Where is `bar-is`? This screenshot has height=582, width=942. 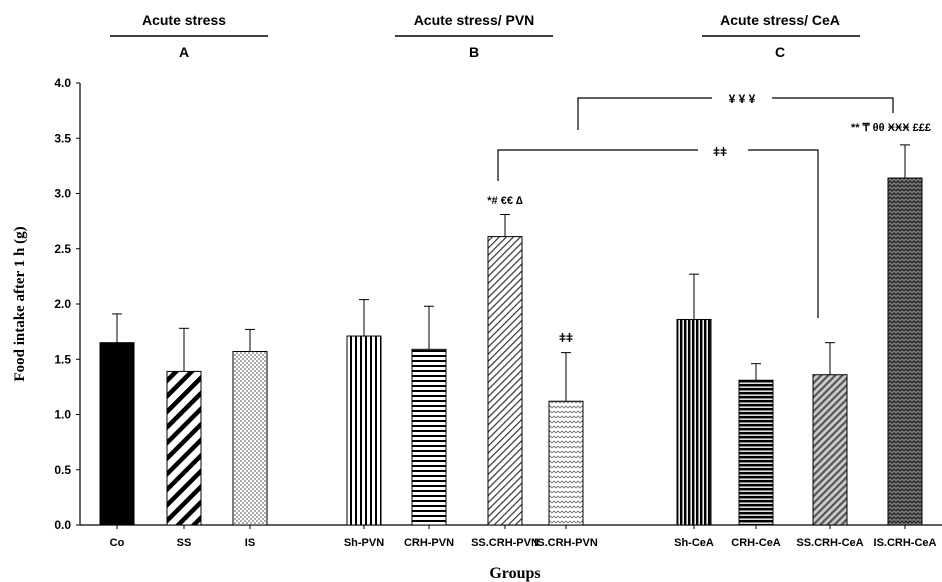 bar-is is located at coordinates (250, 438).